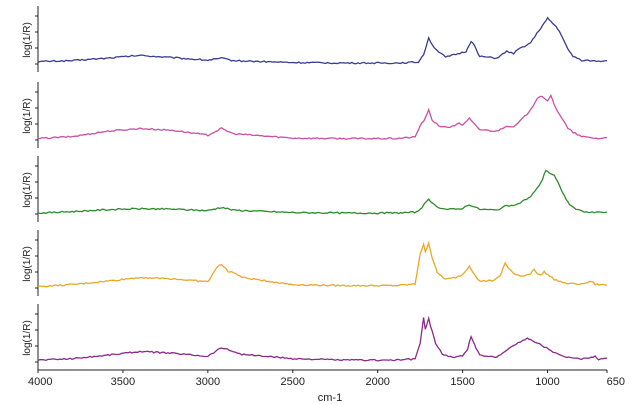  What do you see at coordinates (123, 382) in the screenshot?
I see `x-tick-label: 3500` at bounding box center [123, 382].